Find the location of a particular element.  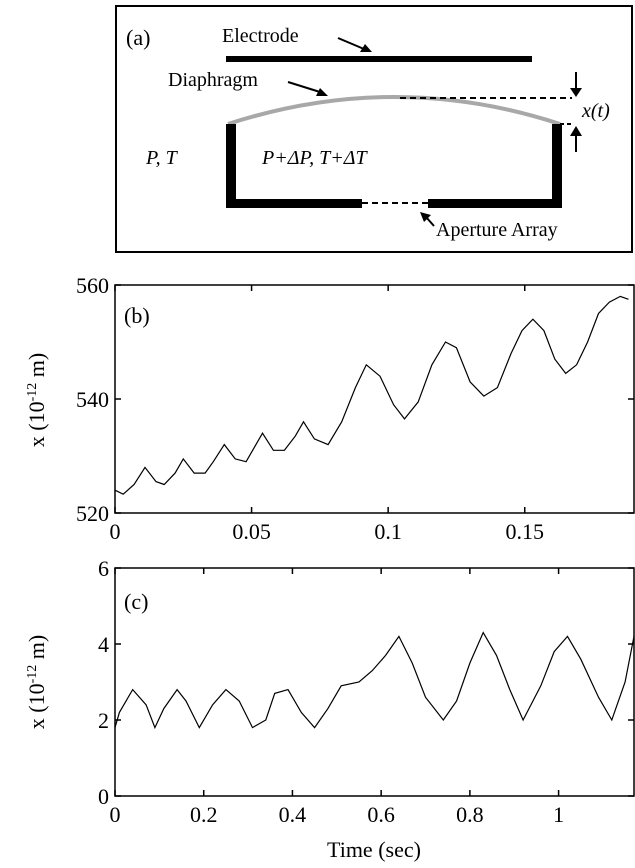

y-axis-title-c: x (10-12 m) is located at coordinates (36, 682).